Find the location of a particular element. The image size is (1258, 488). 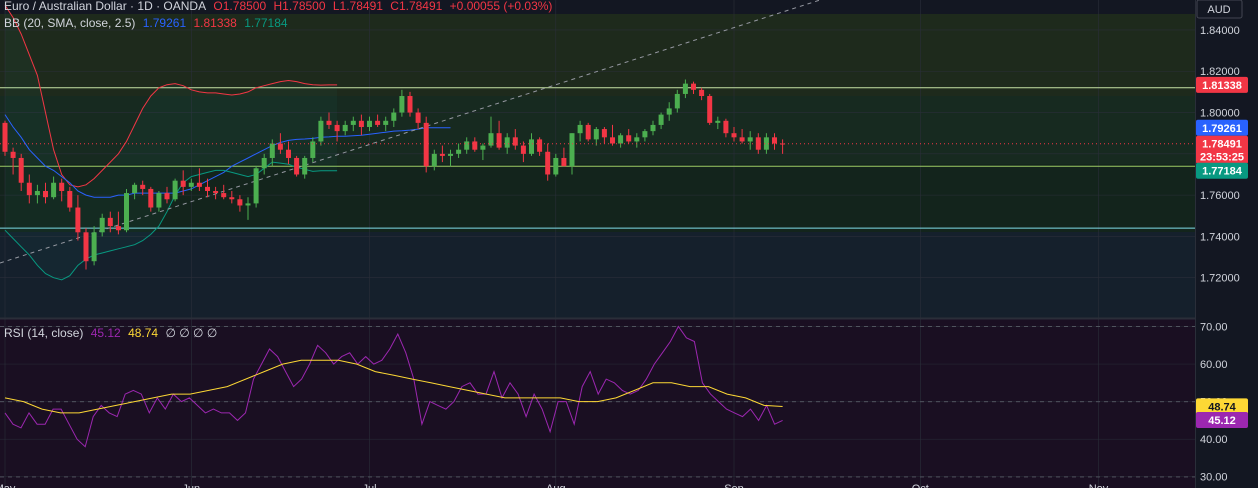

currency-box is located at coordinates (1219, 9).